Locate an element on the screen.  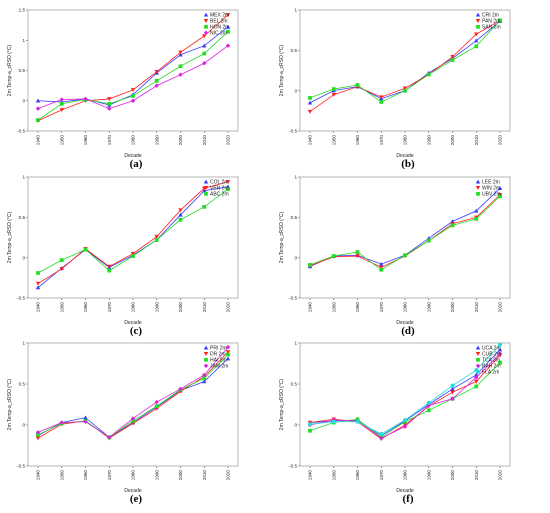
series-dr-2m is located at coordinates (133, 395).